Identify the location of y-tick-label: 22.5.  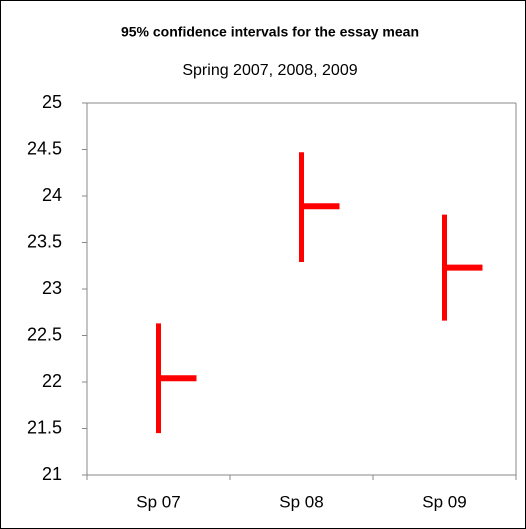
(44, 334).